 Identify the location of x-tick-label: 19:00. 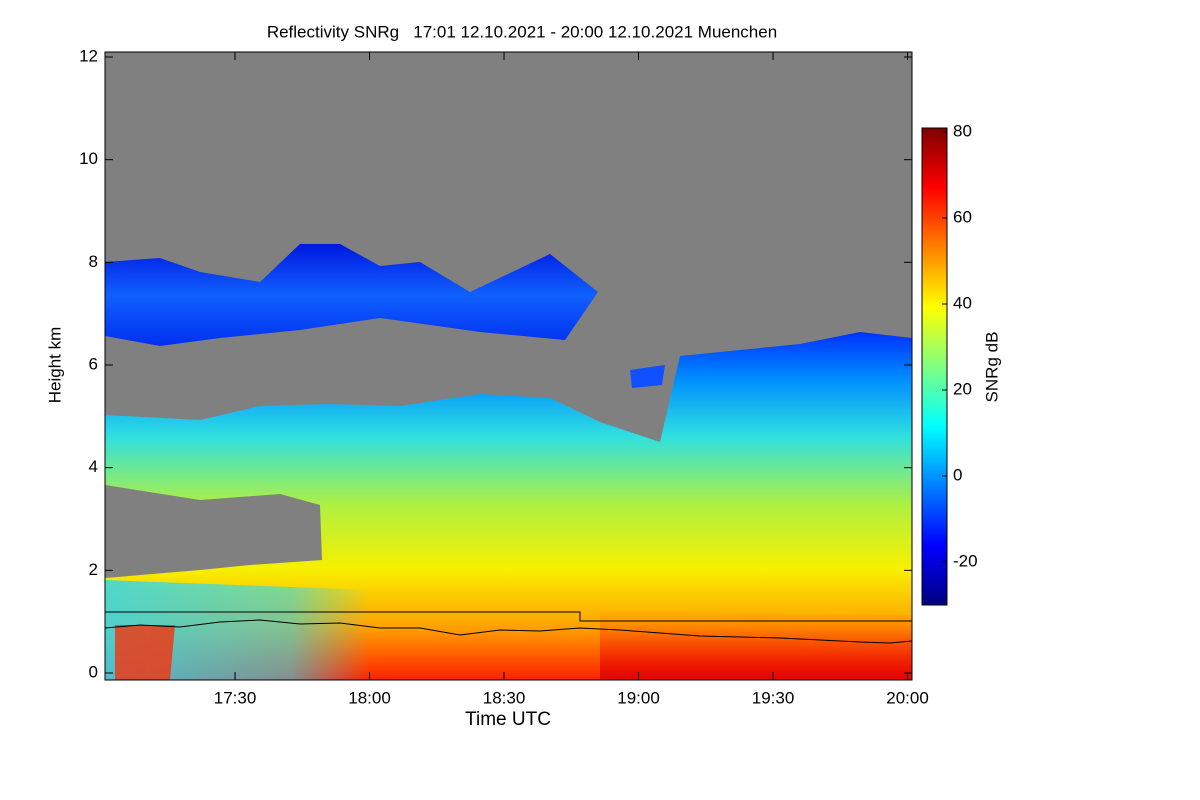
(638, 697).